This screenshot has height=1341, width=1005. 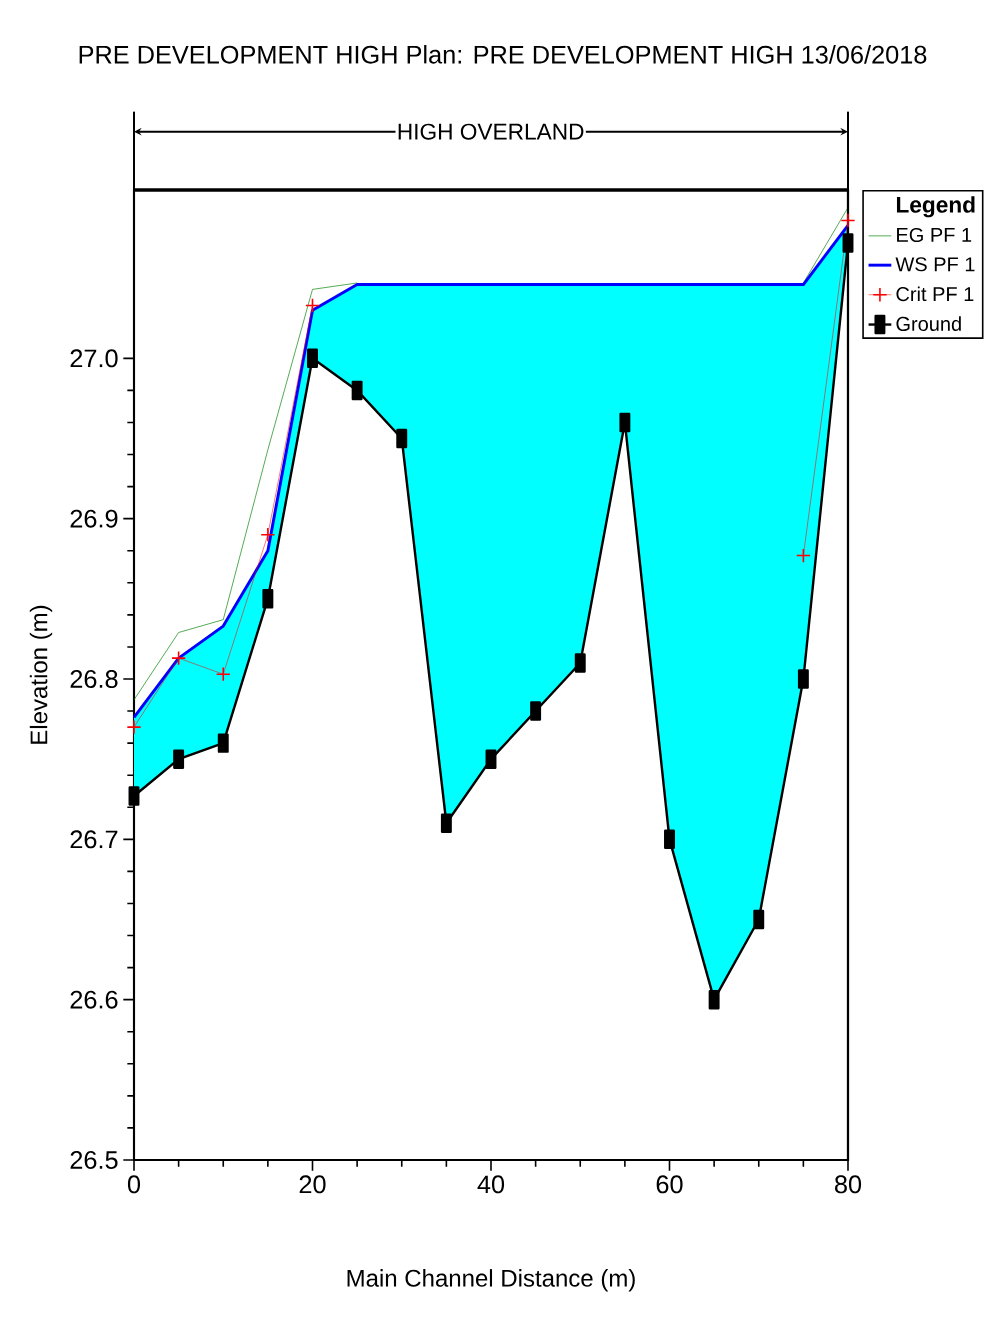 I want to click on legend-label: WS PF 1, so click(x=935, y=264).